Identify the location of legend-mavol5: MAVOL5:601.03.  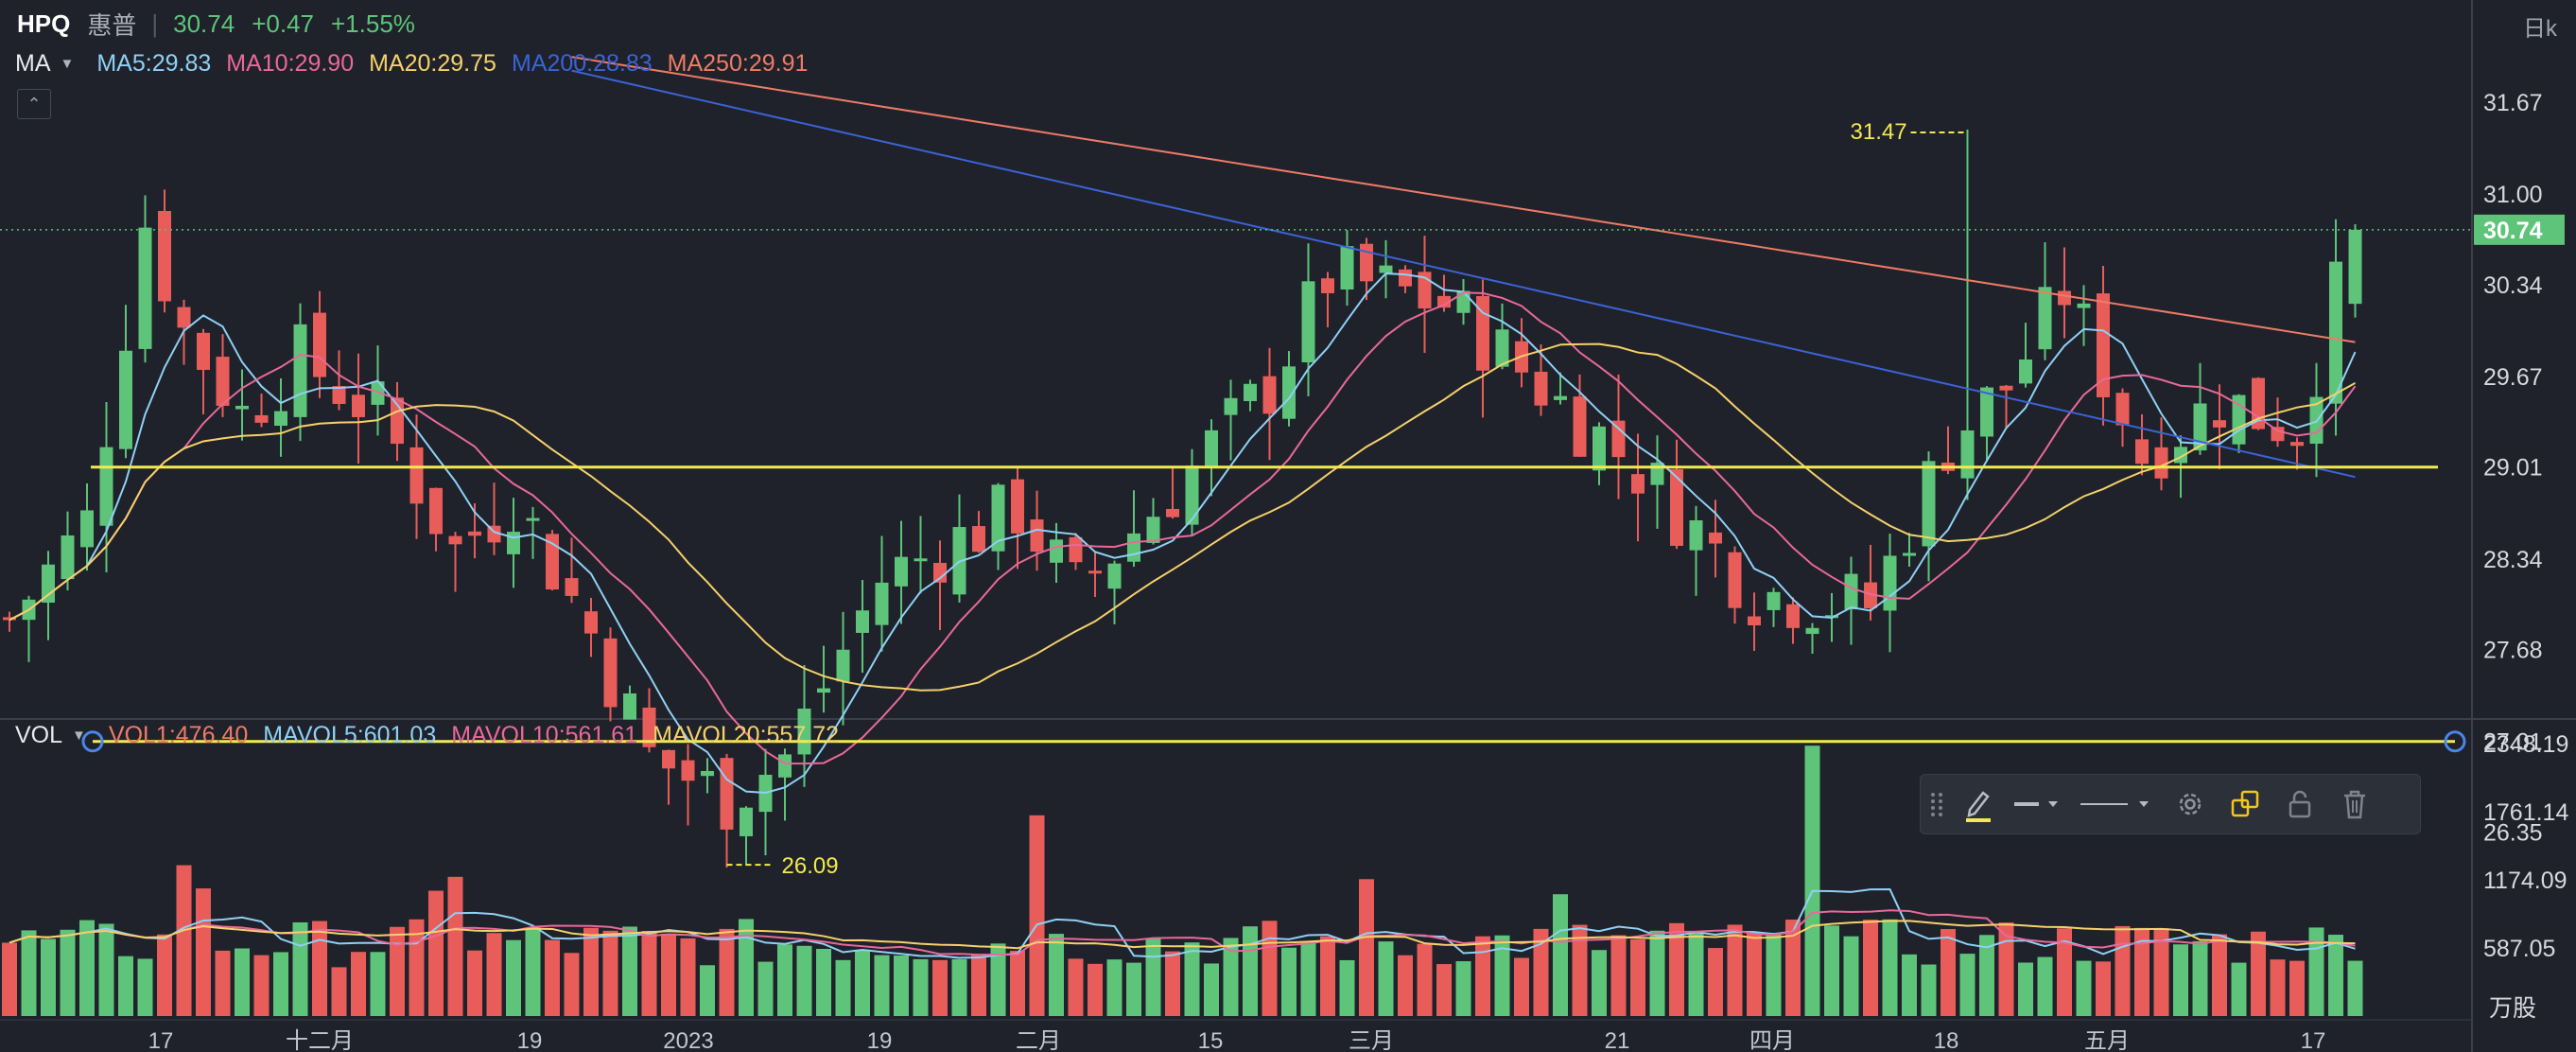
(350, 734).